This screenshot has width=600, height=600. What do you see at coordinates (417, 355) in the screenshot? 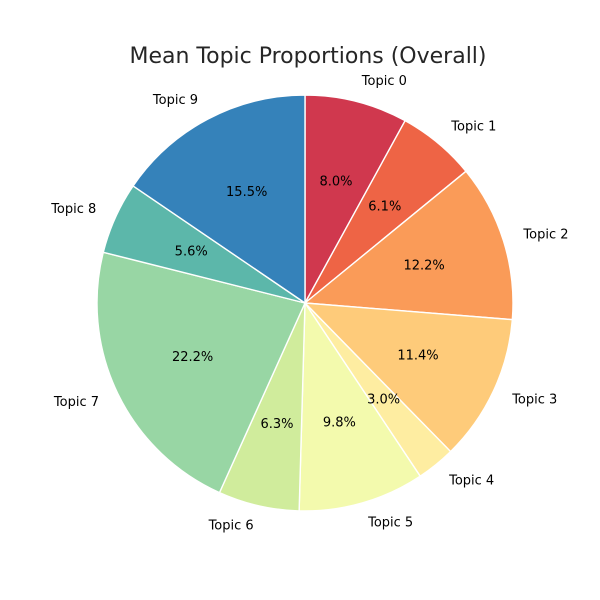
I see `slice-percent-topic-3: 11.4%` at bounding box center [417, 355].